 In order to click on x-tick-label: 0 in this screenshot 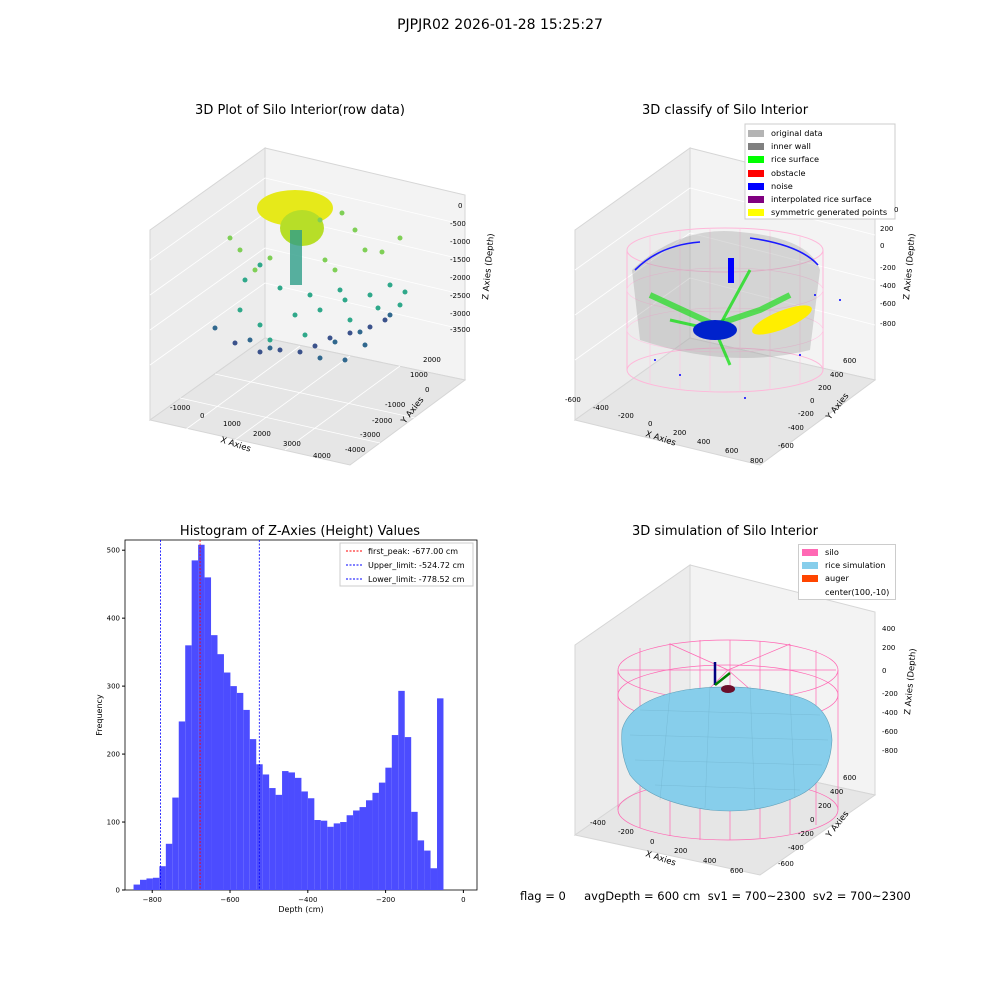, I will do `click(463, 900)`.